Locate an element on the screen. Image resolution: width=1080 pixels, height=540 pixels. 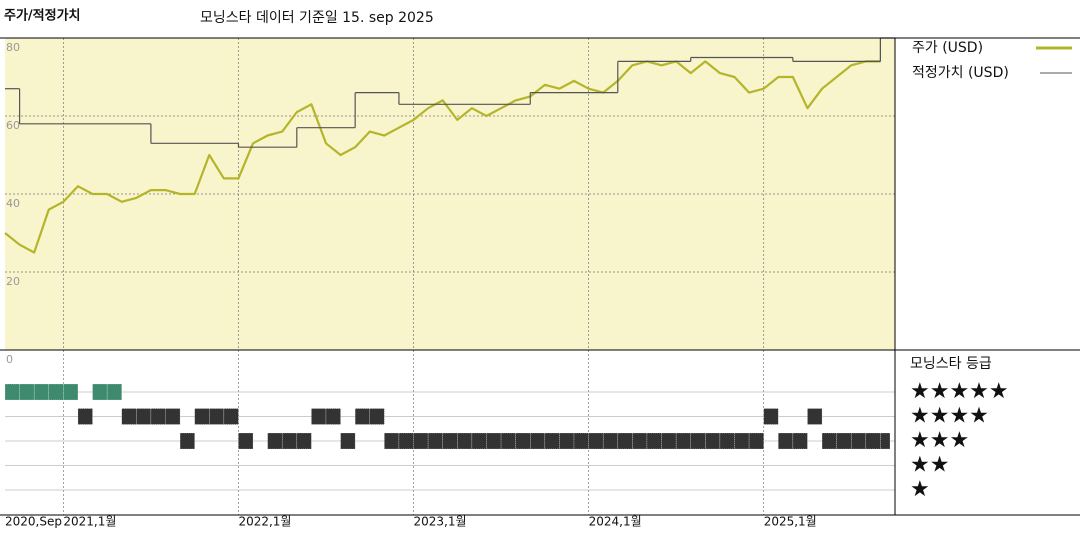
y-tick-label: 80 is located at coordinates (13, 47).